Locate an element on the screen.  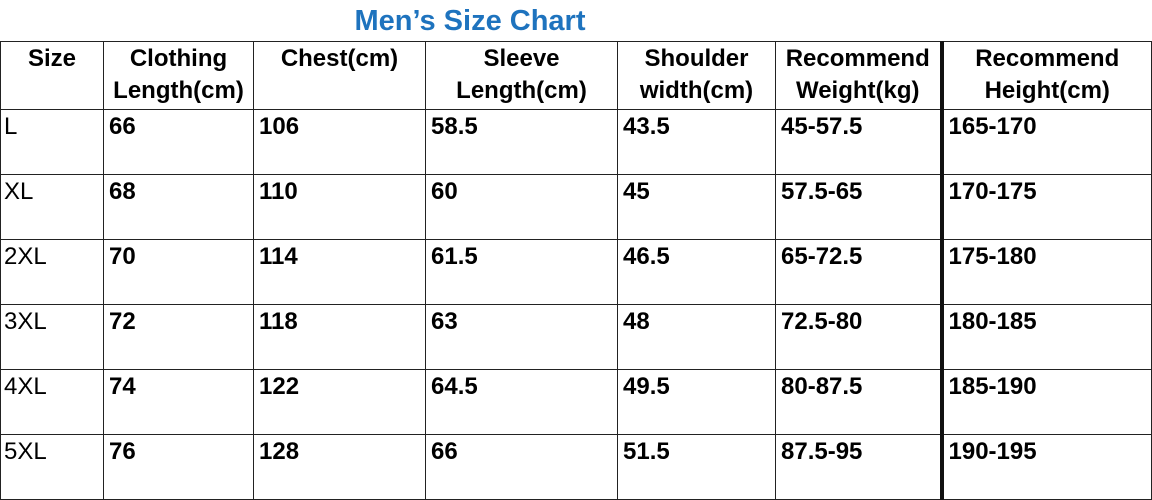
table-row: 3XL 72 118 63 48 72.5-80 180-185 is located at coordinates (576, 337).